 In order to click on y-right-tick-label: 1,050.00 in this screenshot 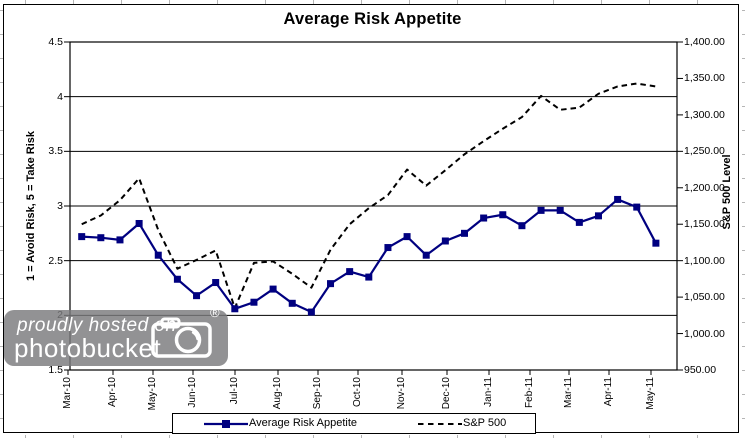, I will do `click(704, 297)`.